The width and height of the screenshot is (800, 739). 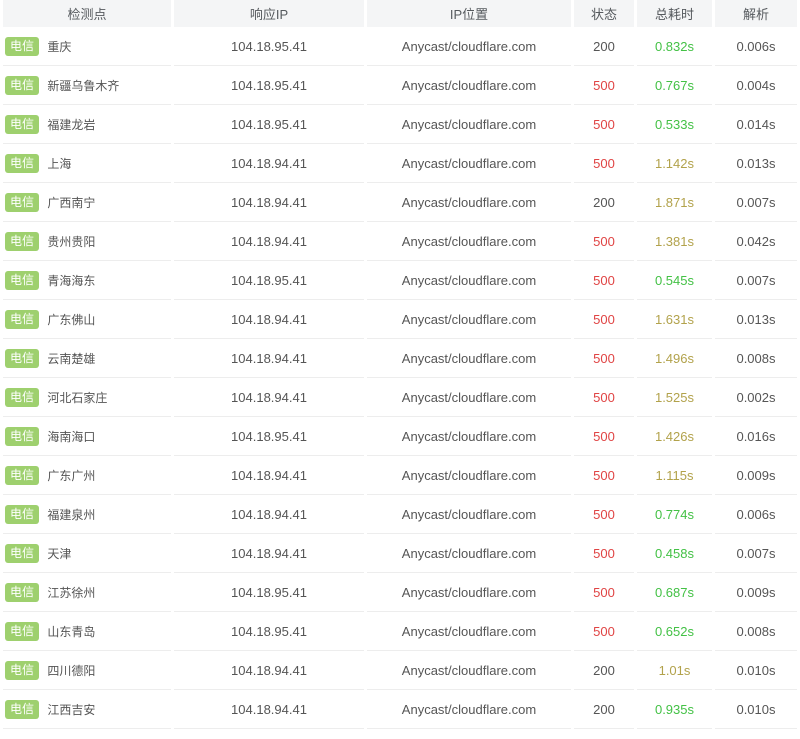 I want to click on table-header-row: 检测点 响应IP IP位置 状态 总耗时 解析, so click(x=400, y=13).